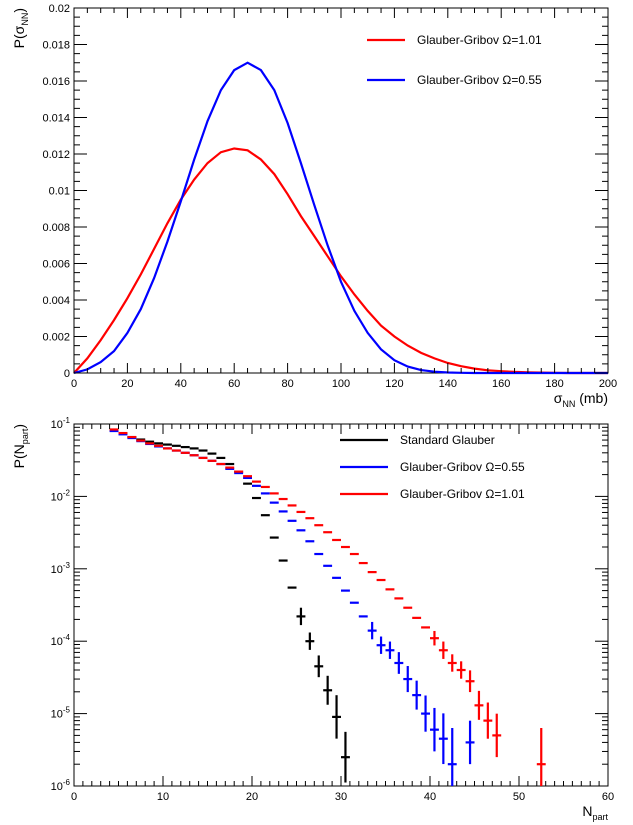 This screenshot has height=825, width=633. What do you see at coordinates (20, 28) in the screenshot?
I see `top-y-axis-title: P(σNN)` at bounding box center [20, 28].